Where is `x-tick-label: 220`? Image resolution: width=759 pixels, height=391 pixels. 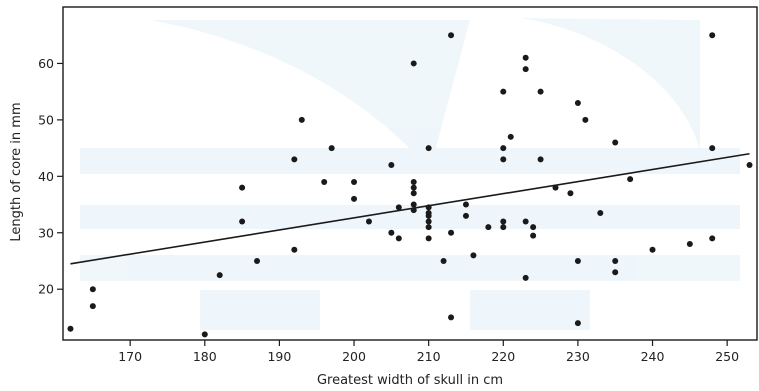
x-tick-label: 220 is located at coordinates (503, 356).